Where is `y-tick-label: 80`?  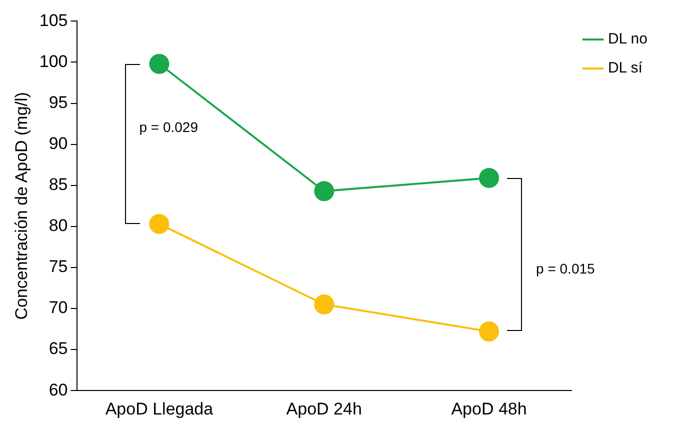
y-tick-label: 80 is located at coordinates (58, 226).